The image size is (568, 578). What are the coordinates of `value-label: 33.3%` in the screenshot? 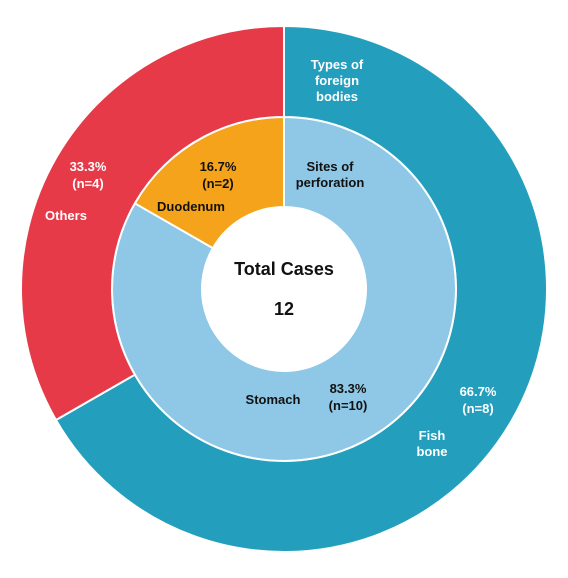 It's located at (88, 166).